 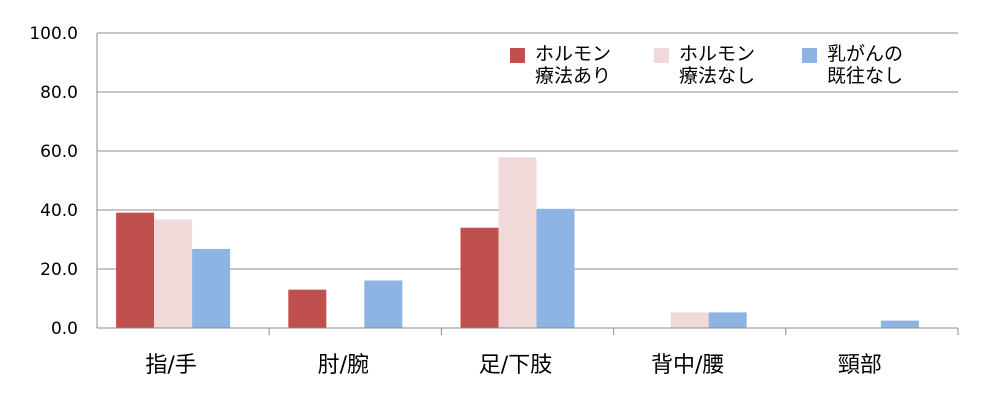 I want to click on y-tick-label: 40.0, so click(x=59, y=211).